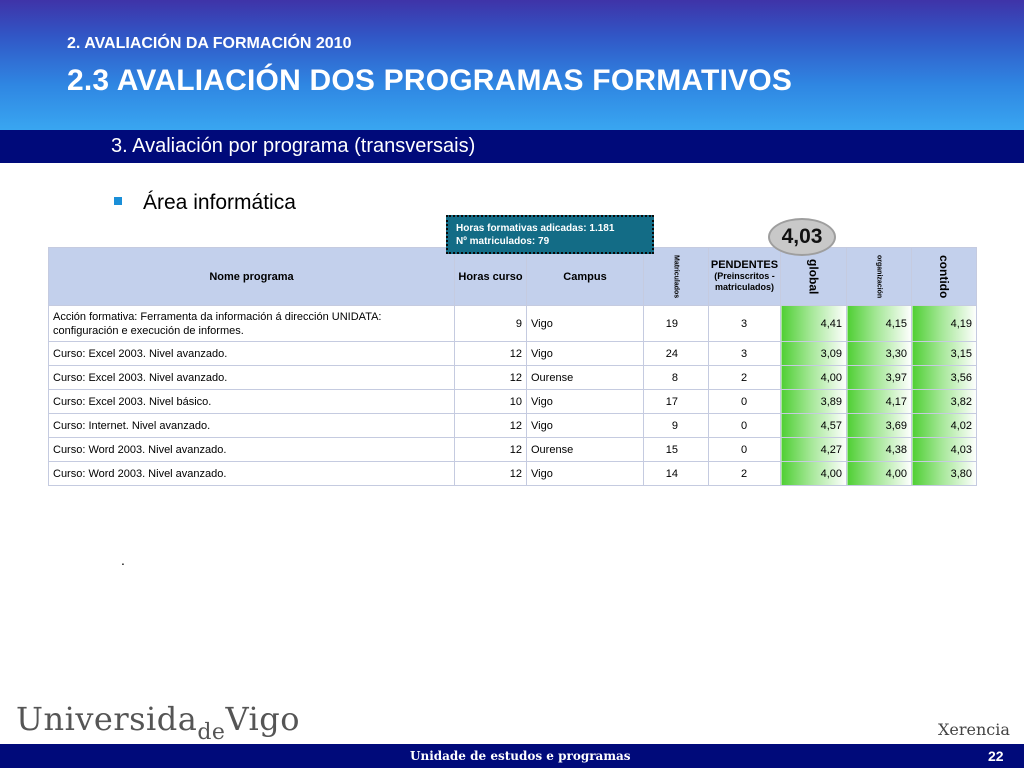  What do you see at coordinates (676, 449) in the screenshot?
I see `cell-matriculados: 15` at bounding box center [676, 449].